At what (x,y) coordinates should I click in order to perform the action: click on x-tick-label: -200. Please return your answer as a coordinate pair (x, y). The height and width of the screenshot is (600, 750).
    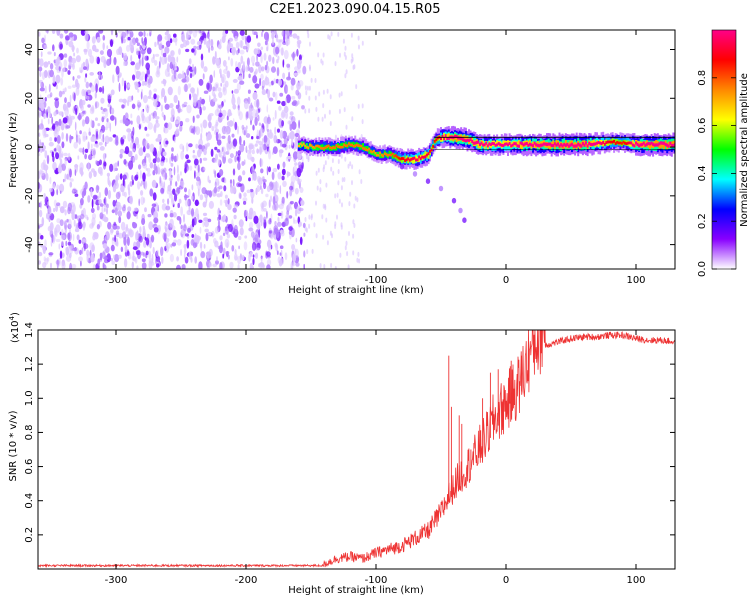
    Looking at the image, I should click on (246, 580).